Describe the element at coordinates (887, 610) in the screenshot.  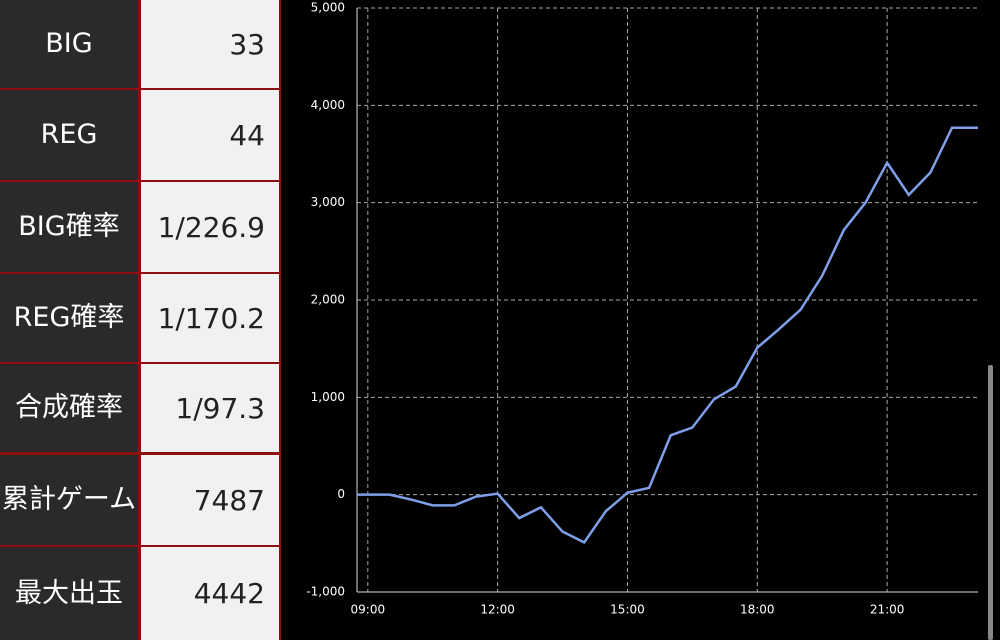
I see `x-tick-label: 21:00` at that location.